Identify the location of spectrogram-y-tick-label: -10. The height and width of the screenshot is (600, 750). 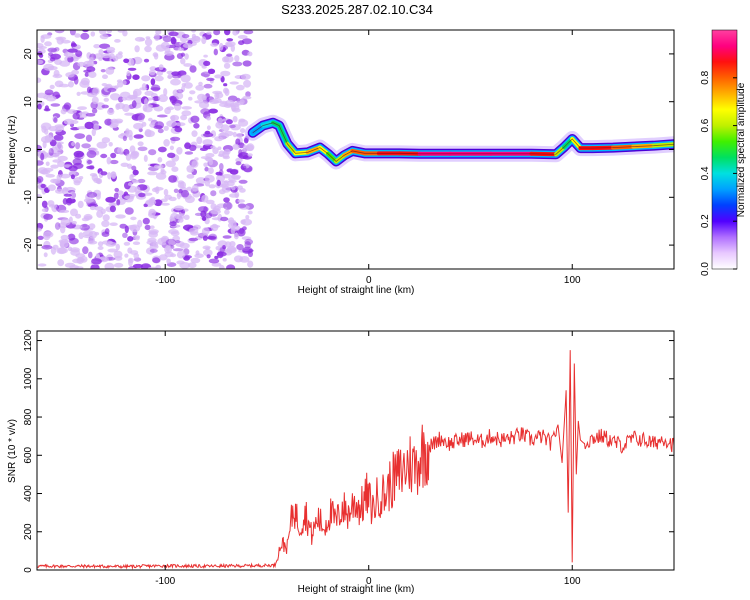
(28, 197).